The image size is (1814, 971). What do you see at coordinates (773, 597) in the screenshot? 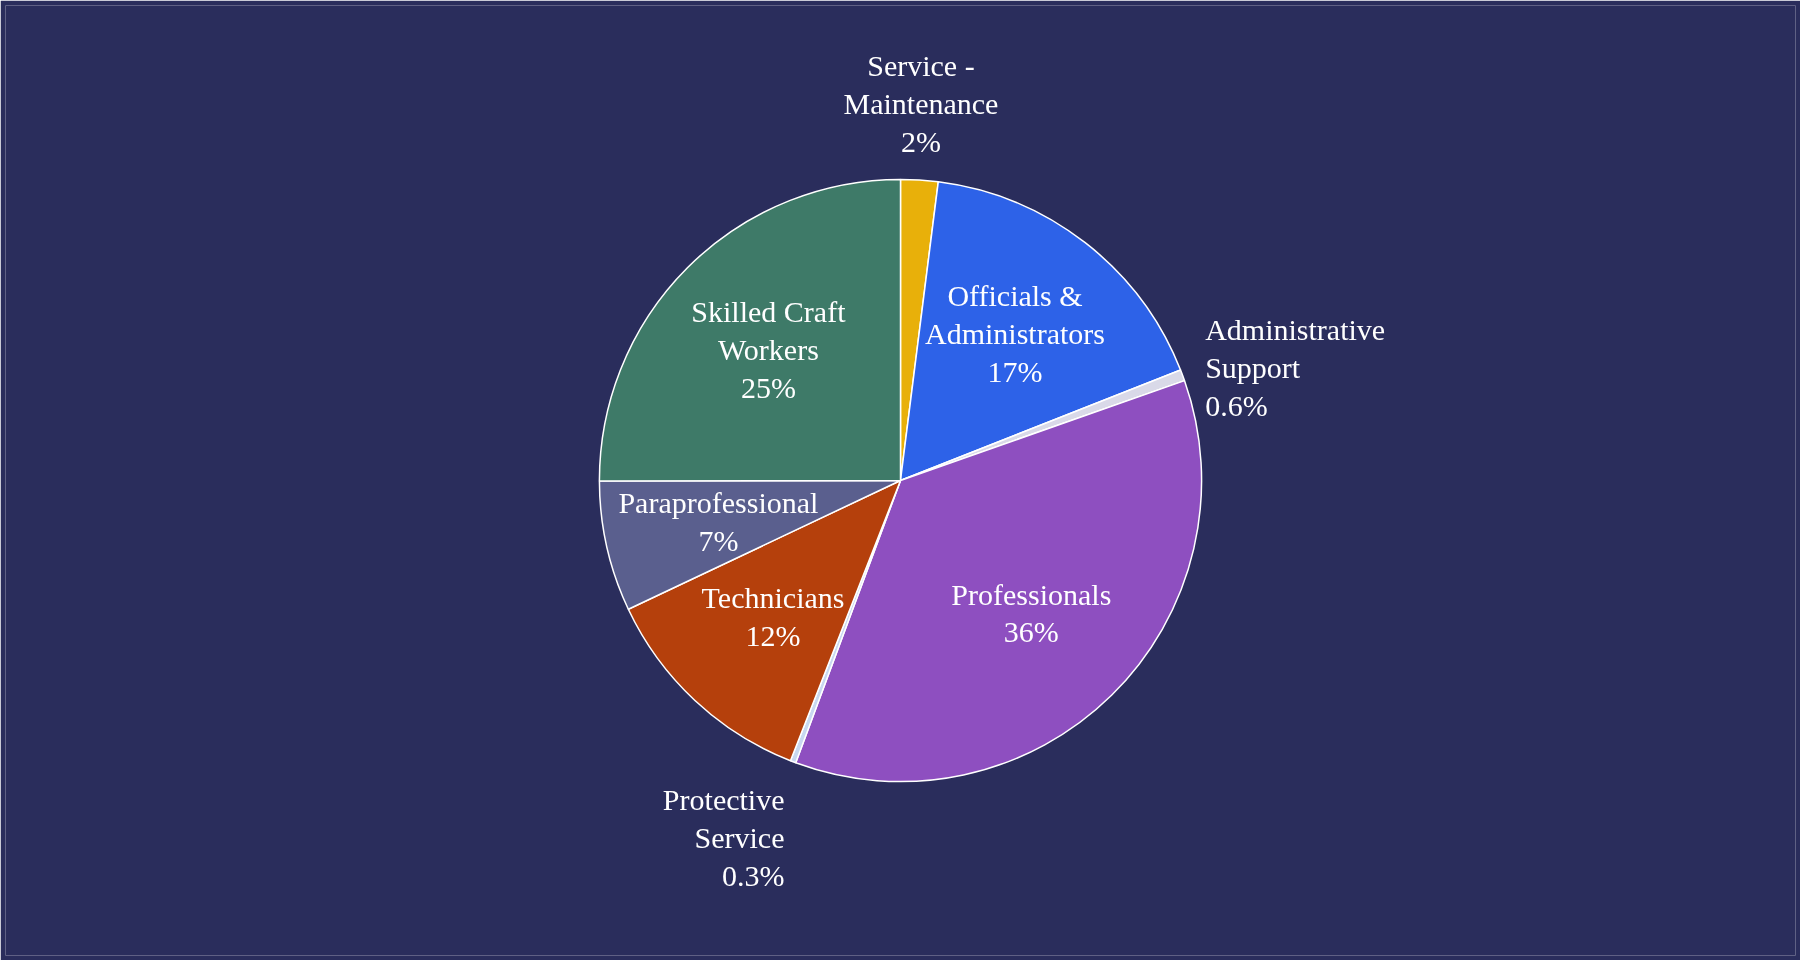
I see `slice-label: Technicians` at bounding box center [773, 597].